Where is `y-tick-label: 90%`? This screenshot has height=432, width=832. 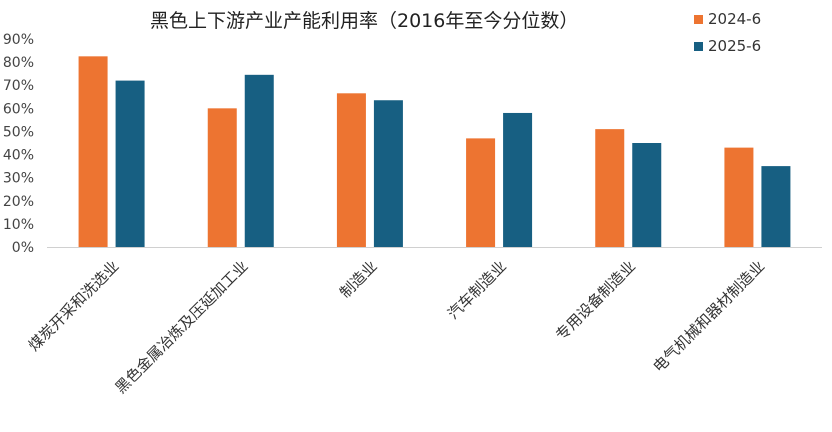 y-tick-label: 90% is located at coordinates (18, 40).